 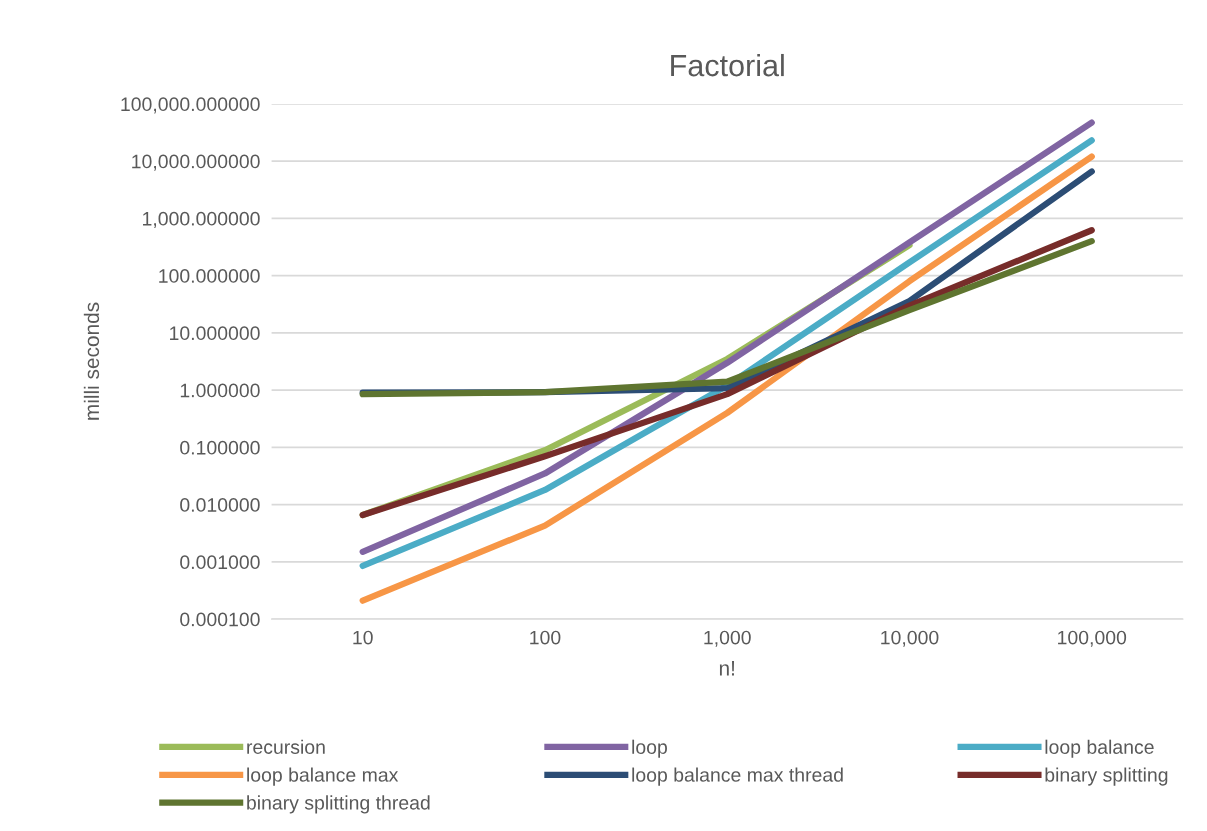 I want to click on y-tick-label: 1.000000, so click(x=220, y=390).